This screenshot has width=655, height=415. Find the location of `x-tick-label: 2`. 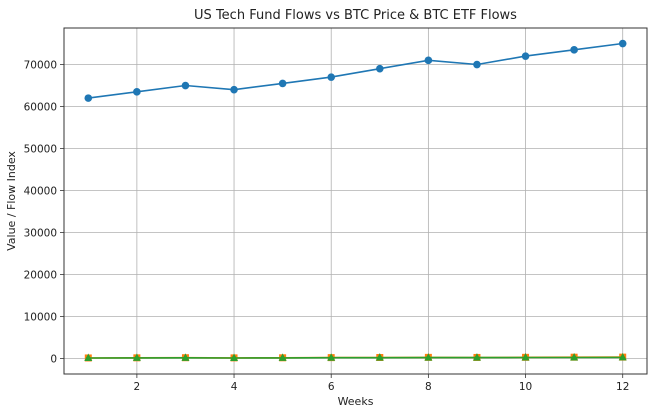

x-tick-label: 2 is located at coordinates (137, 387).